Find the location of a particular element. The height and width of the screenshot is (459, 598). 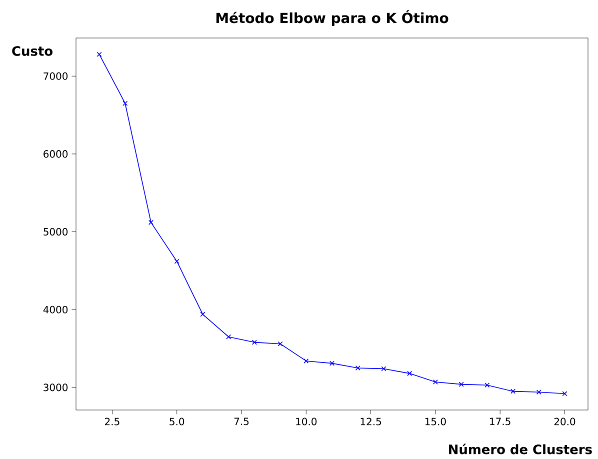

x-tick-label: 7.5 is located at coordinates (241, 422).